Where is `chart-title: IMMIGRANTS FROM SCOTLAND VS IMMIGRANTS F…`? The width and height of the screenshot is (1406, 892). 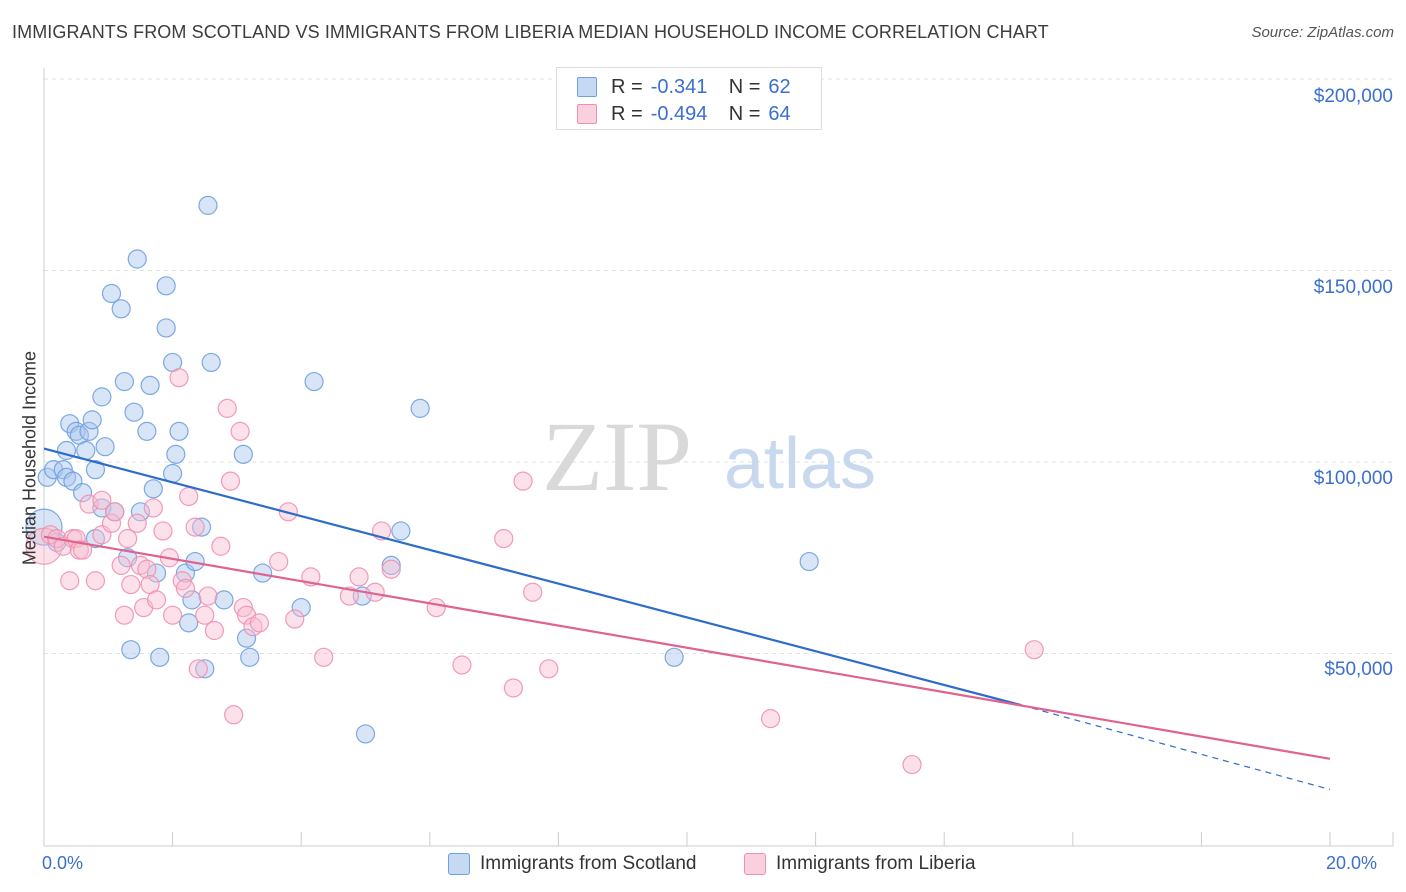
chart-title: IMMIGRANTS FROM SCOTLAND VS IMMIGRANTS F… is located at coordinates (530, 32).